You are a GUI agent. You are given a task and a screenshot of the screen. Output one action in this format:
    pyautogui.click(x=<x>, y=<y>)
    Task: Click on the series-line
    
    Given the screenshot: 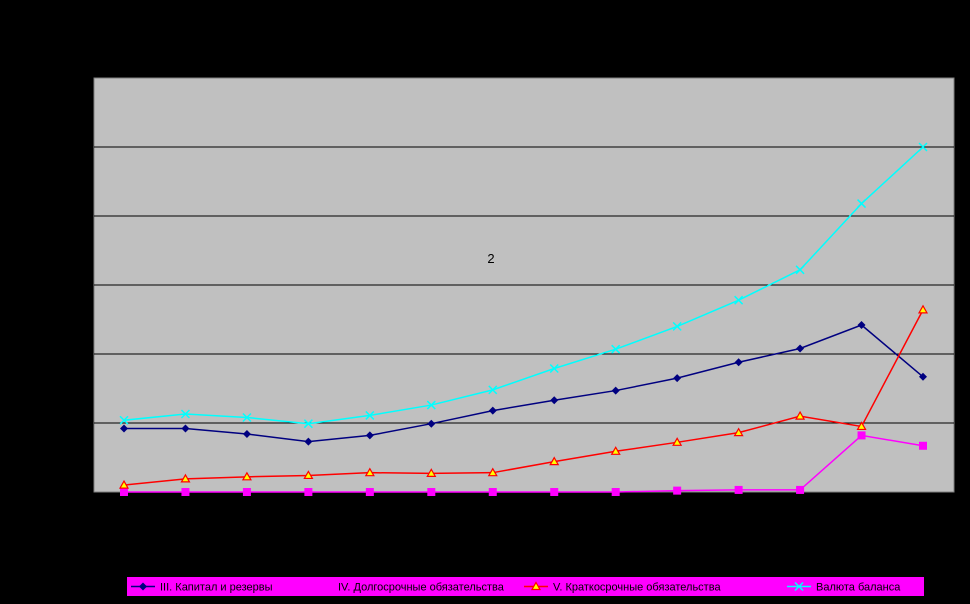 What is the action you would take?
    pyautogui.click(x=524, y=463)
    